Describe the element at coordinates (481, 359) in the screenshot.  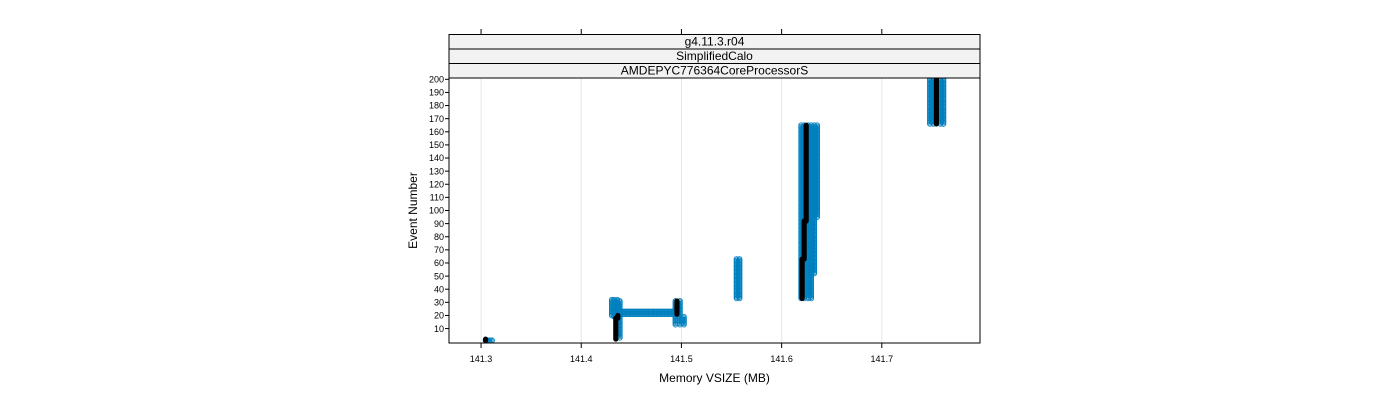
I see `x-tick-label: 141.3` at that location.